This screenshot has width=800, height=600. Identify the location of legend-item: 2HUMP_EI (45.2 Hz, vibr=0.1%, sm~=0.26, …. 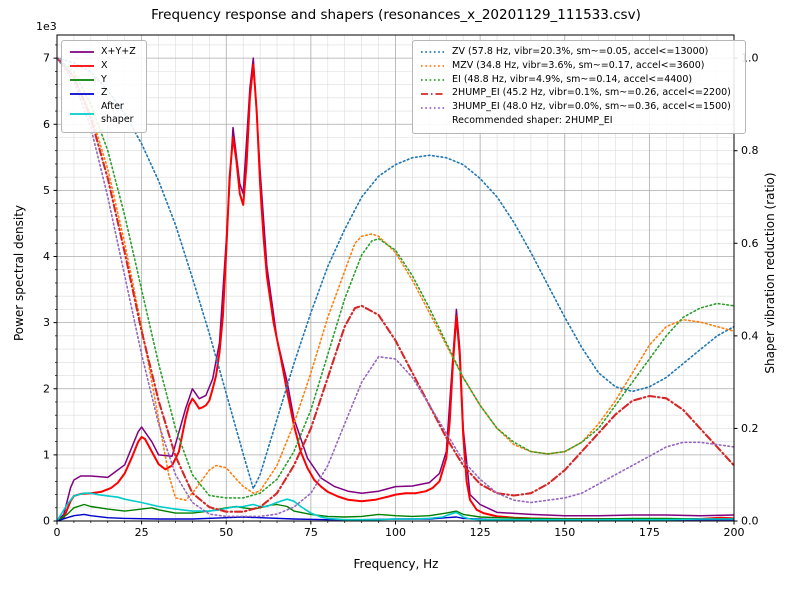
(579, 93).